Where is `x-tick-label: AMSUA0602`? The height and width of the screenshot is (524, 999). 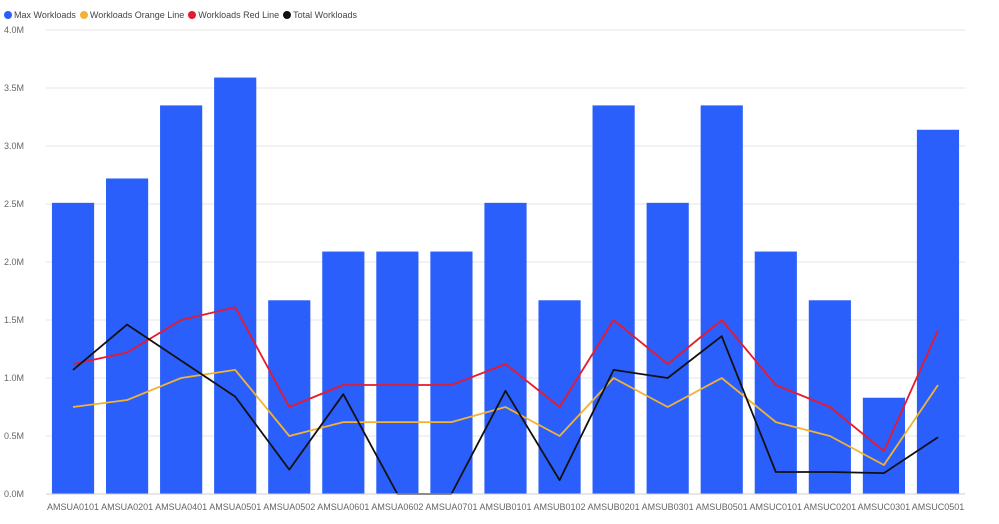 x-tick-label: AMSUA0602 is located at coordinates (397, 507).